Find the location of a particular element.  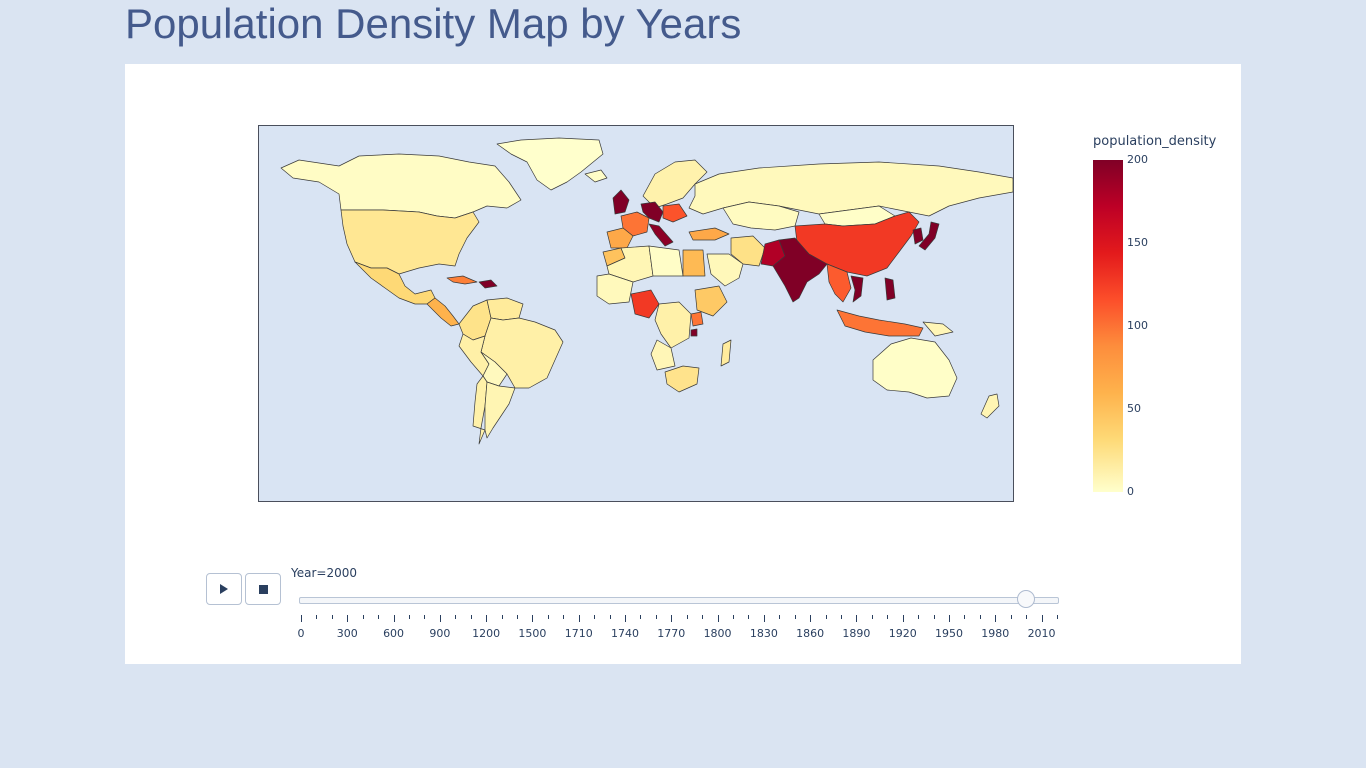

country-egypt is located at coordinates (694, 263).